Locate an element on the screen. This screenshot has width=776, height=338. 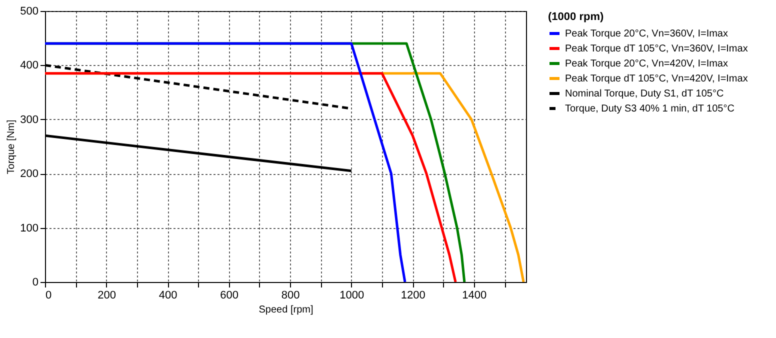
y-axis-title: Torque [Nm] is located at coordinates (12, 147).